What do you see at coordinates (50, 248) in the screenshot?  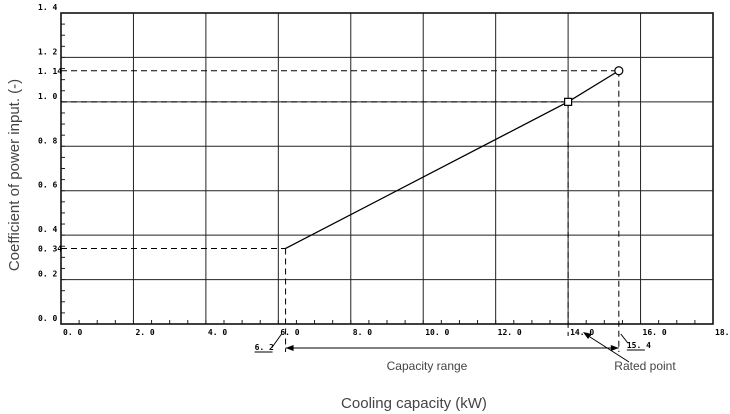 I see `y-min-value-label: 0. 34` at bounding box center [50, 248].